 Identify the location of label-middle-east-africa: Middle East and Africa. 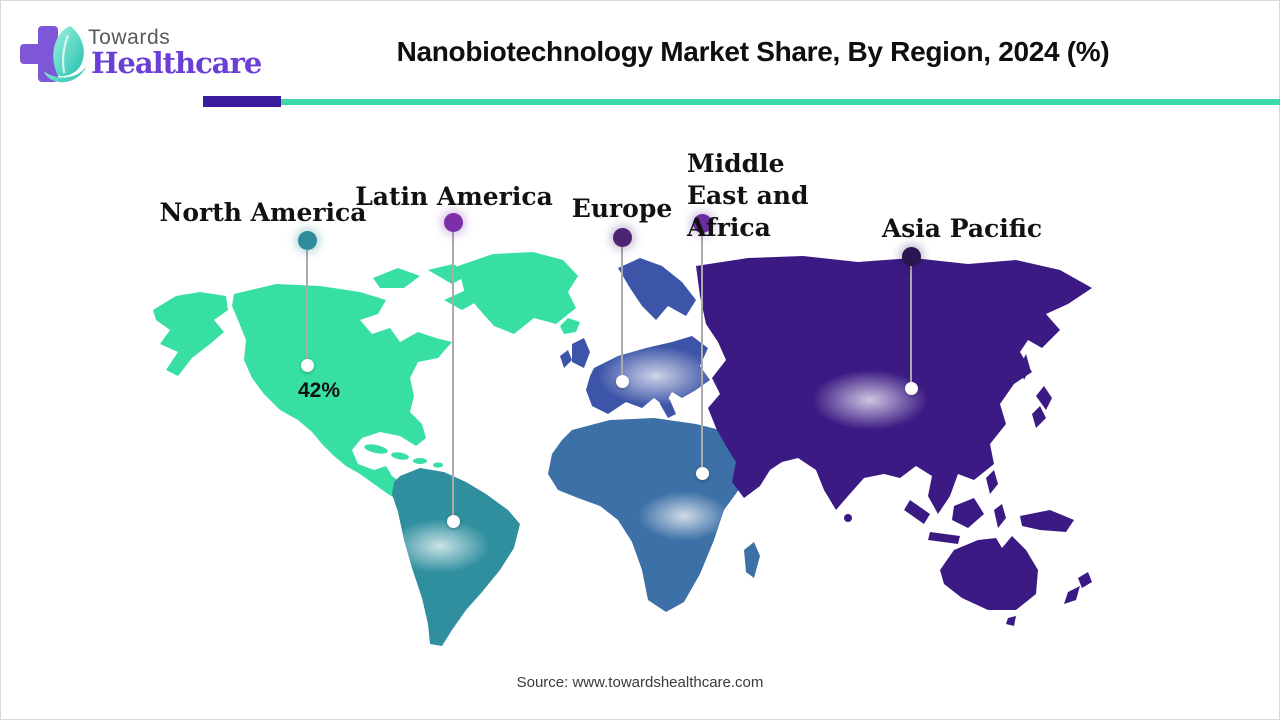
(748, 195).